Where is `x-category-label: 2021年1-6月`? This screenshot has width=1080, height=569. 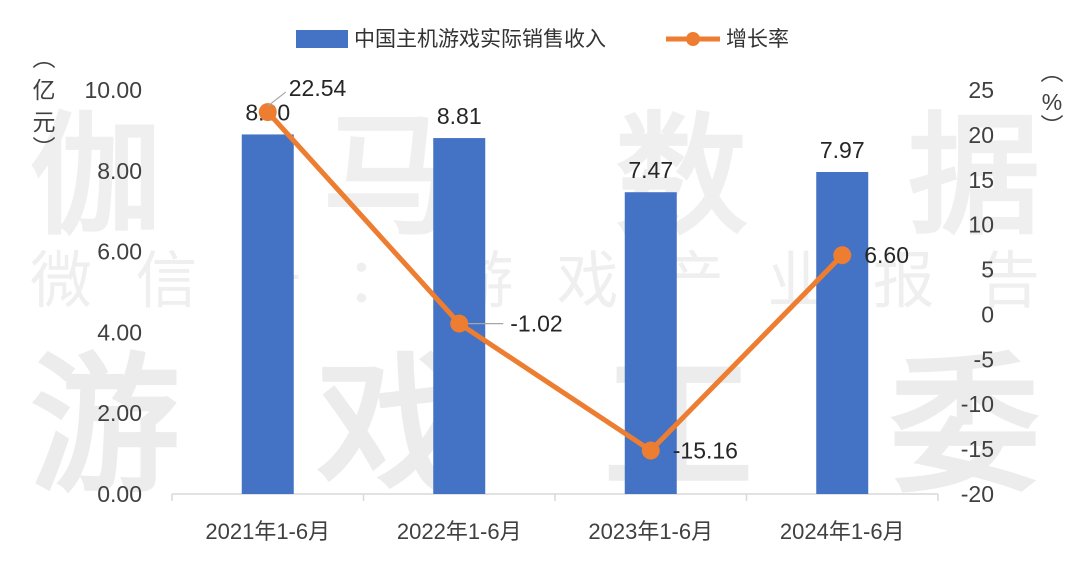
x-category-label: 2021年1-6月 is located at coordinates (267, 531).